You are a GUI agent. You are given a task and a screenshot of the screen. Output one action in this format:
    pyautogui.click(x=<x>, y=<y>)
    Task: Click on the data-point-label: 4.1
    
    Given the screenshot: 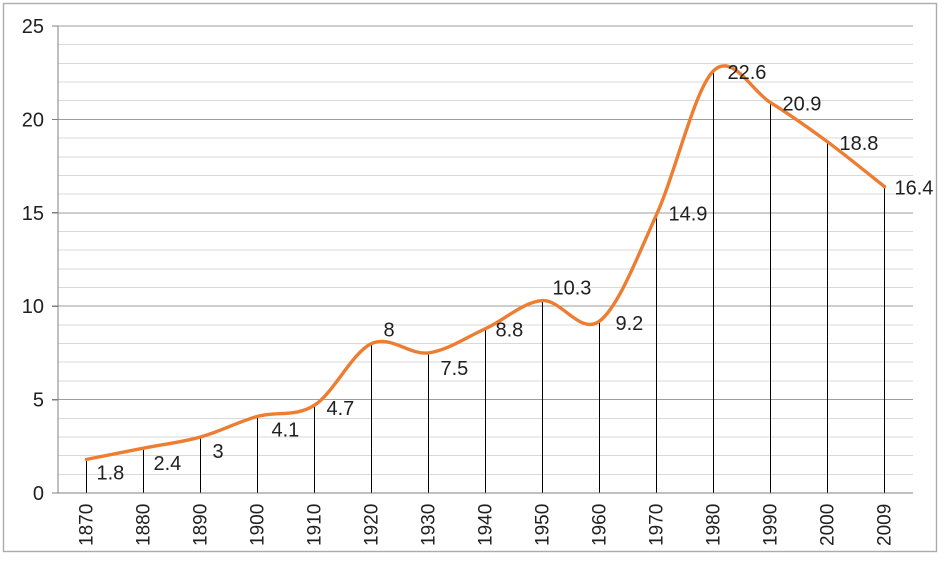 What is the action you would take?
    pyautogui.click(x=286, y=430)
    